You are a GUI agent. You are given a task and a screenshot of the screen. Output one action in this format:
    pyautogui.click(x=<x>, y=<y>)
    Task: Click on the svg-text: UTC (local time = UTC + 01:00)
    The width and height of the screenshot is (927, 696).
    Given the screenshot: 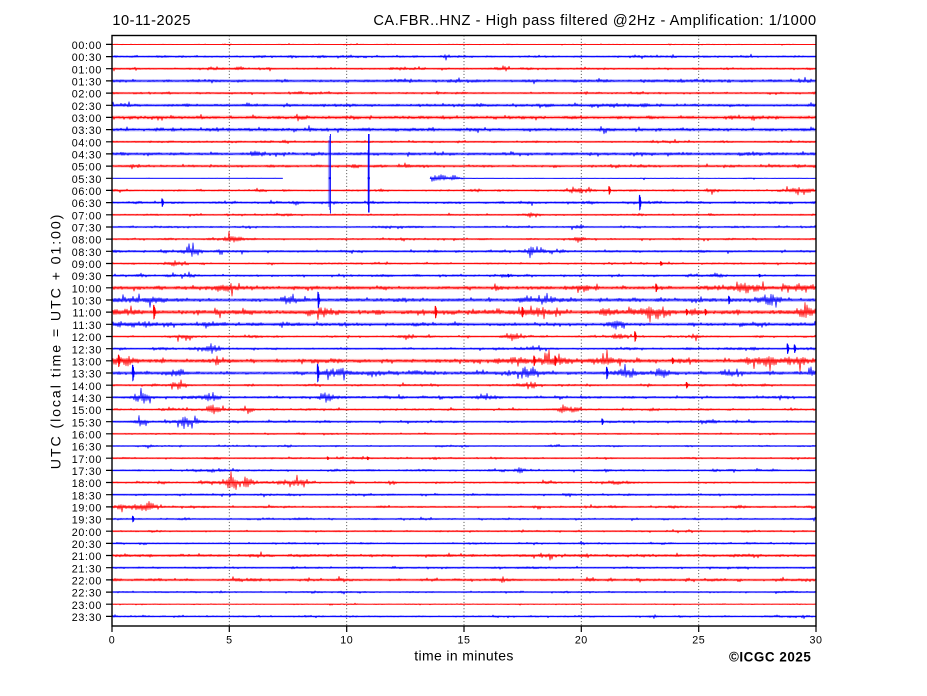 What is the action you would take?
    pyautogui.click(x=57, y=341)
    